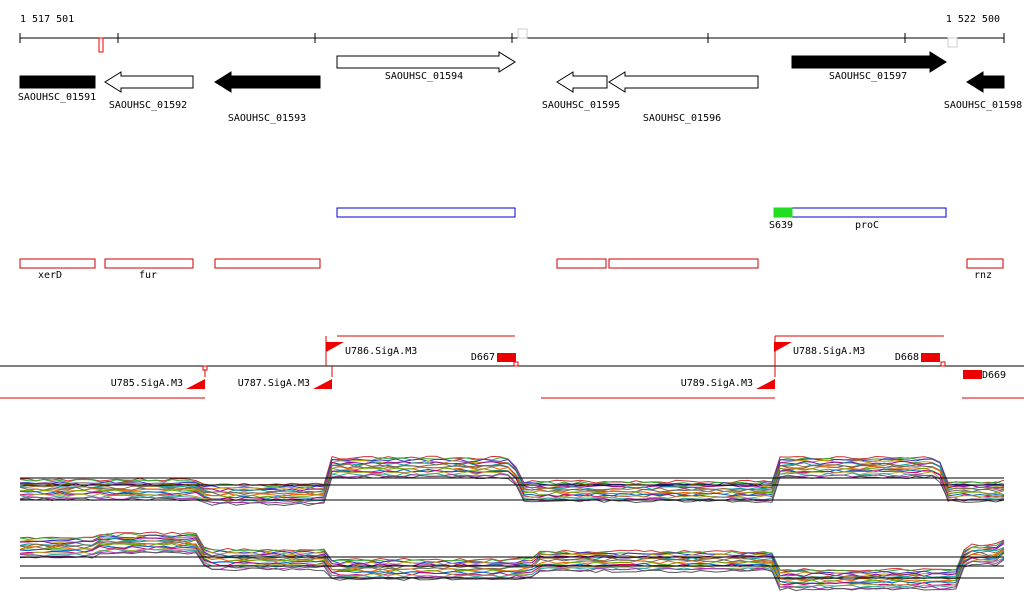  I want to click on terminator-label: D669, so click(994, 375).